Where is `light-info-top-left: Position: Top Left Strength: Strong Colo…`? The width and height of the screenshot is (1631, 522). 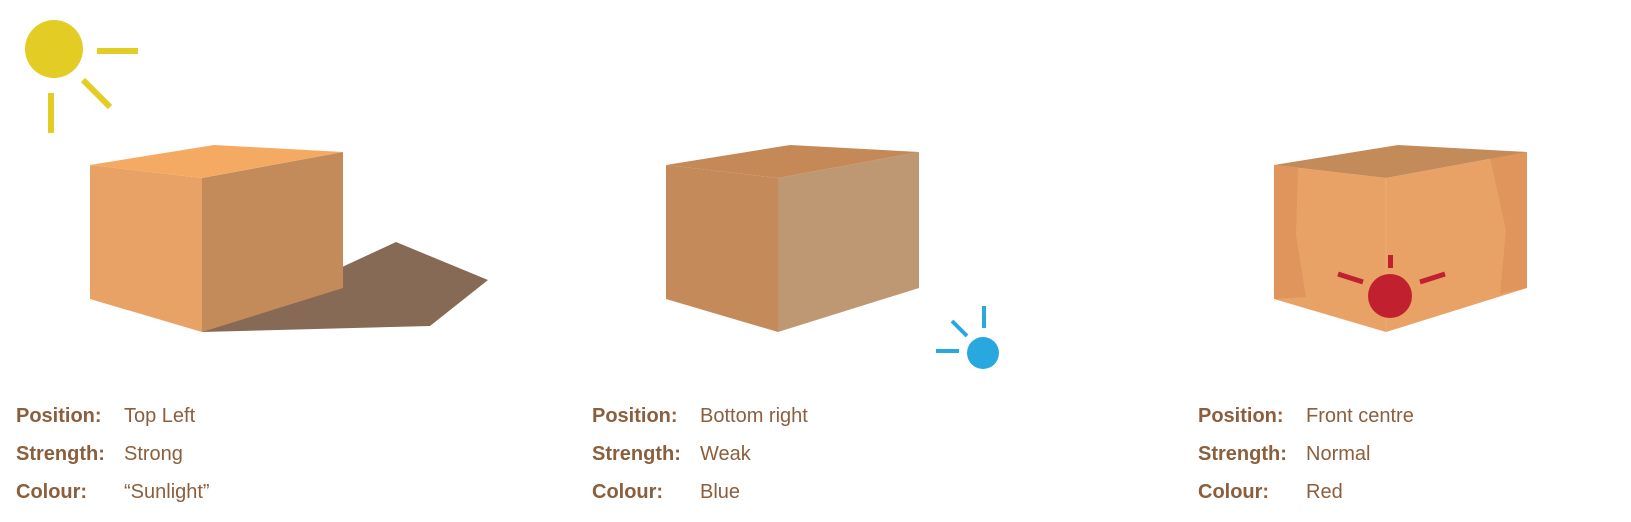
light-info-top-left: Position: Top Left Strength: Strong Colo… is located at coordinates (256, 461).